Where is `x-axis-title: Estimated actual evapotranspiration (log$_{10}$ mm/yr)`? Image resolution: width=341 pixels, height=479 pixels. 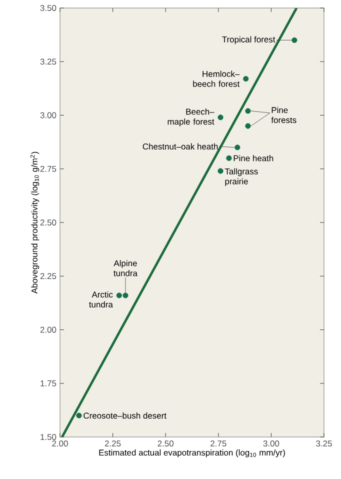
x-axis-title: Estimated actual evapotranspiration (log$_{10}$ mm/yr) is located at coordinates (192, 453).